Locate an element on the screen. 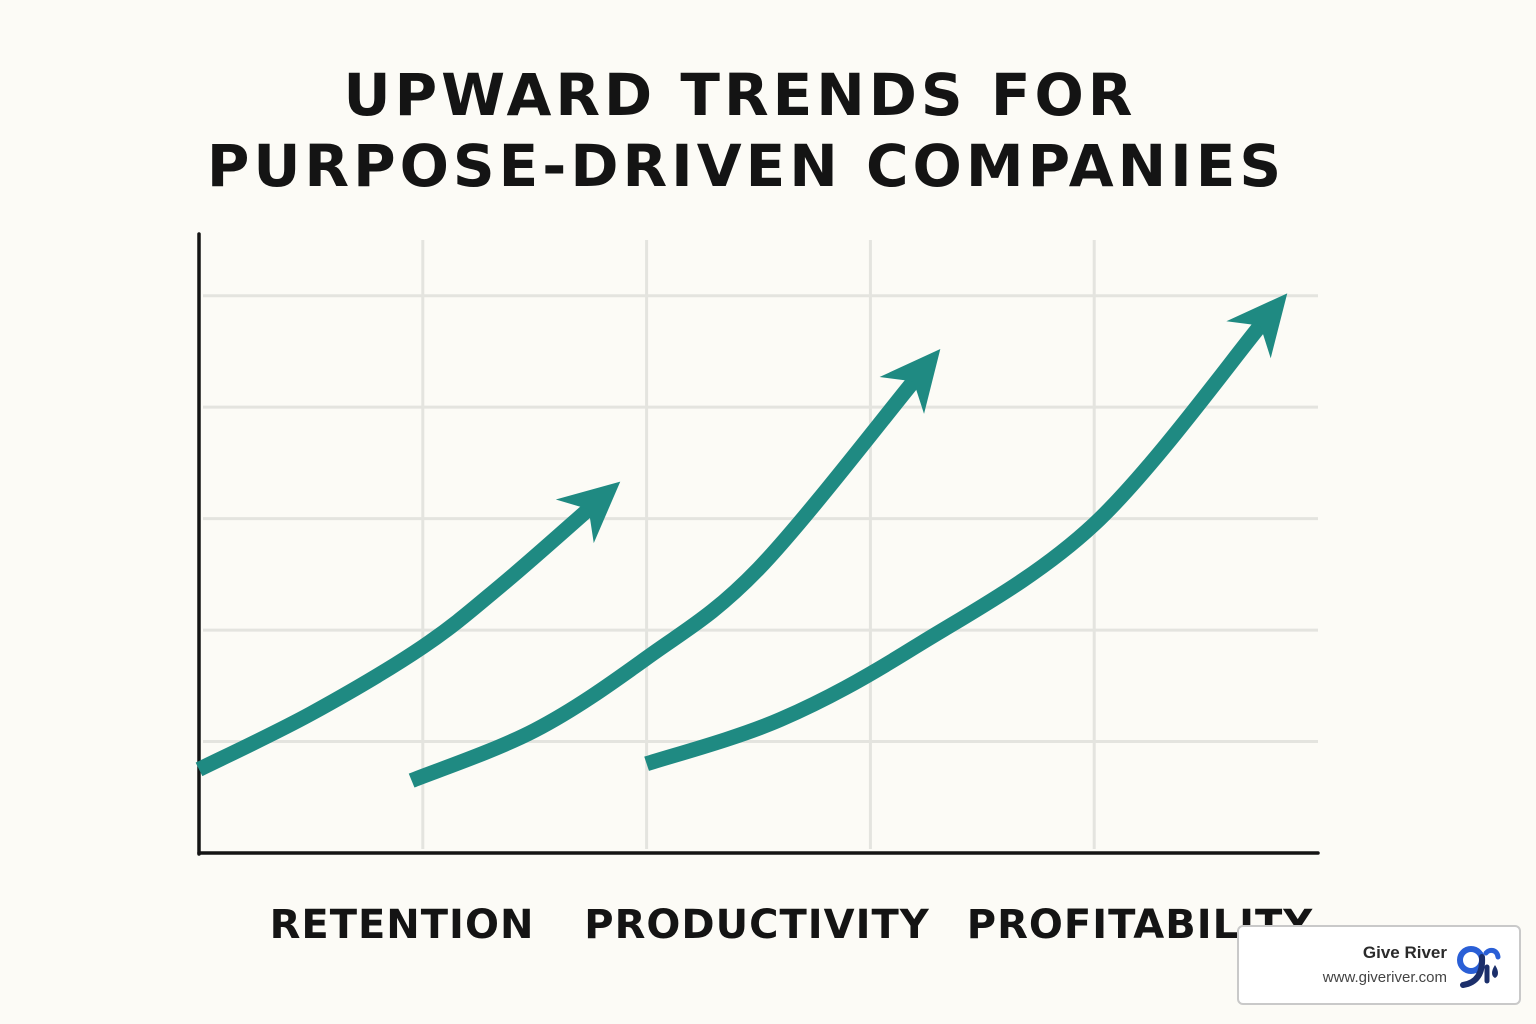  chart-title-line-2: PURPOSE-DRIVEN COMPANIES is located at coordinates (746, 166).